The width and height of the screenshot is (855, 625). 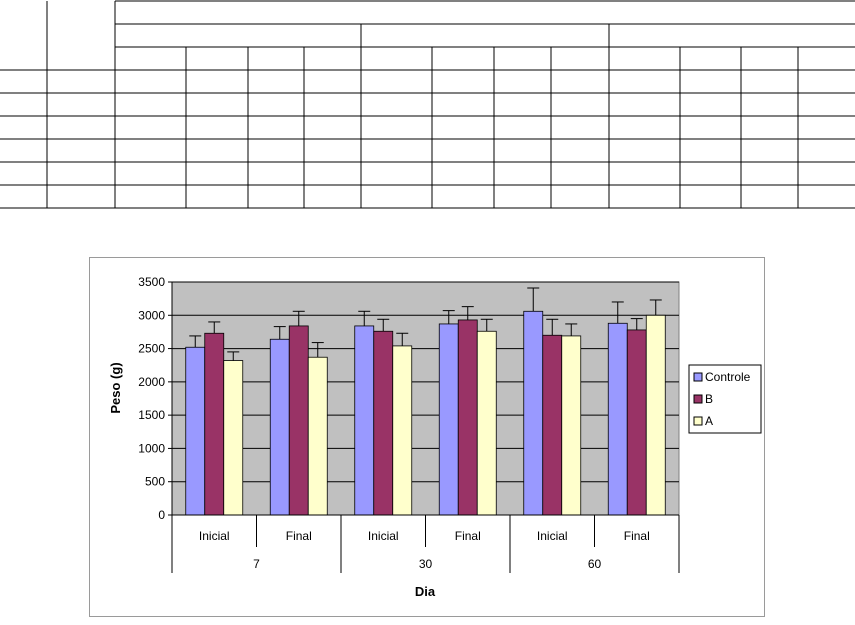 I want to click on y-tick-label: 500, so click(x=155, y=482).